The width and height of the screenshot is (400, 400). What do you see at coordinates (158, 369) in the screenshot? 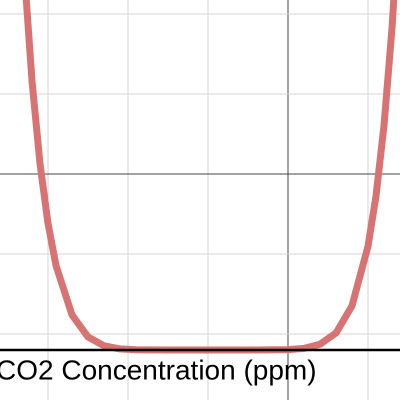
I see `x-axis-label: CO2 Concentration (ppm)` at bounding box center [158, 369].